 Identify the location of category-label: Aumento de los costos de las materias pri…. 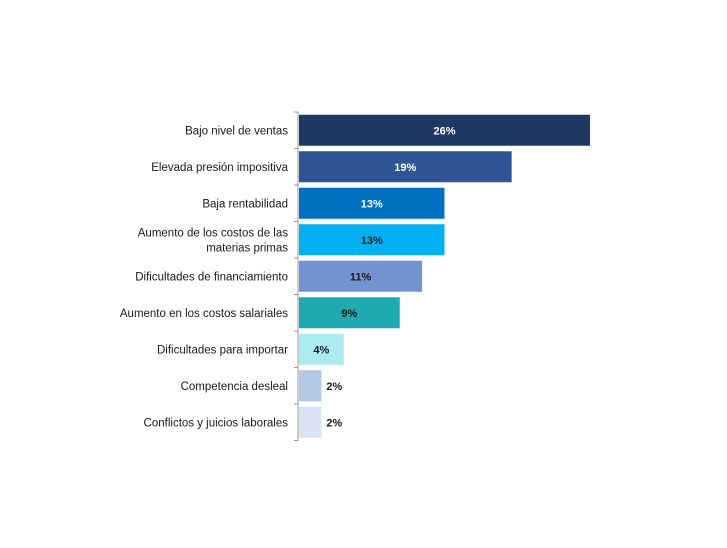
(213, 240).